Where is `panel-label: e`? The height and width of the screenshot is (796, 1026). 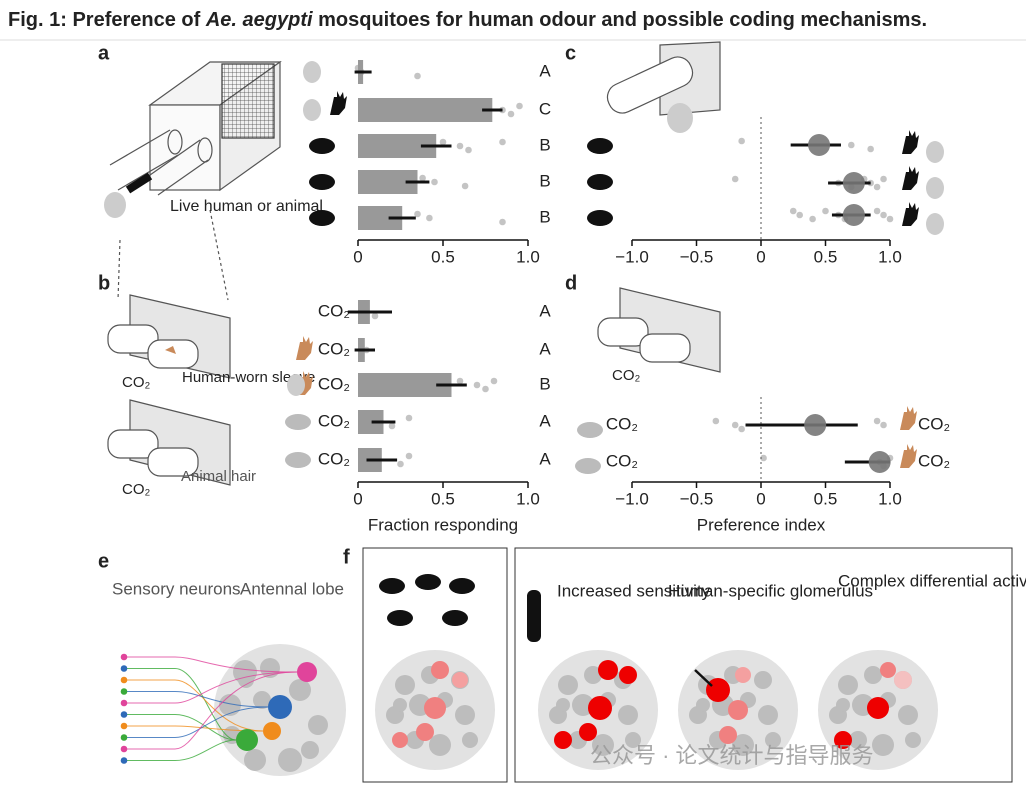
panel-label: e is located at coordinates (103, 561).